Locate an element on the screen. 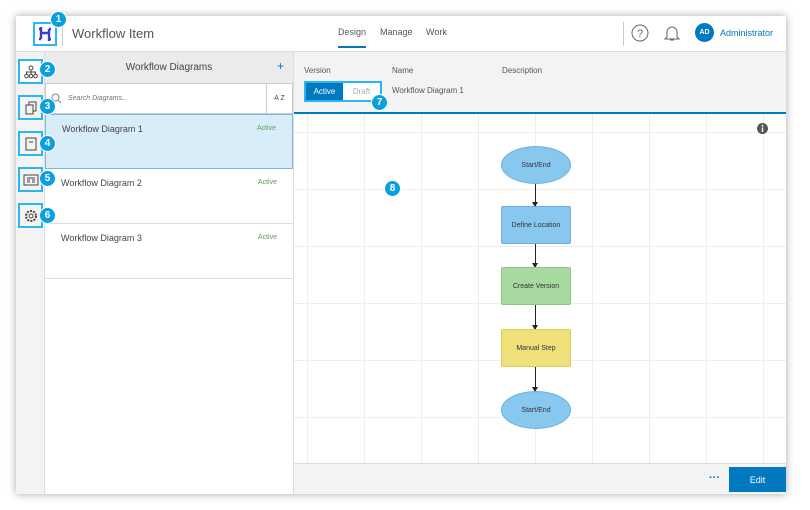  callout-badge: 5 is located at coordinates (47, 178).